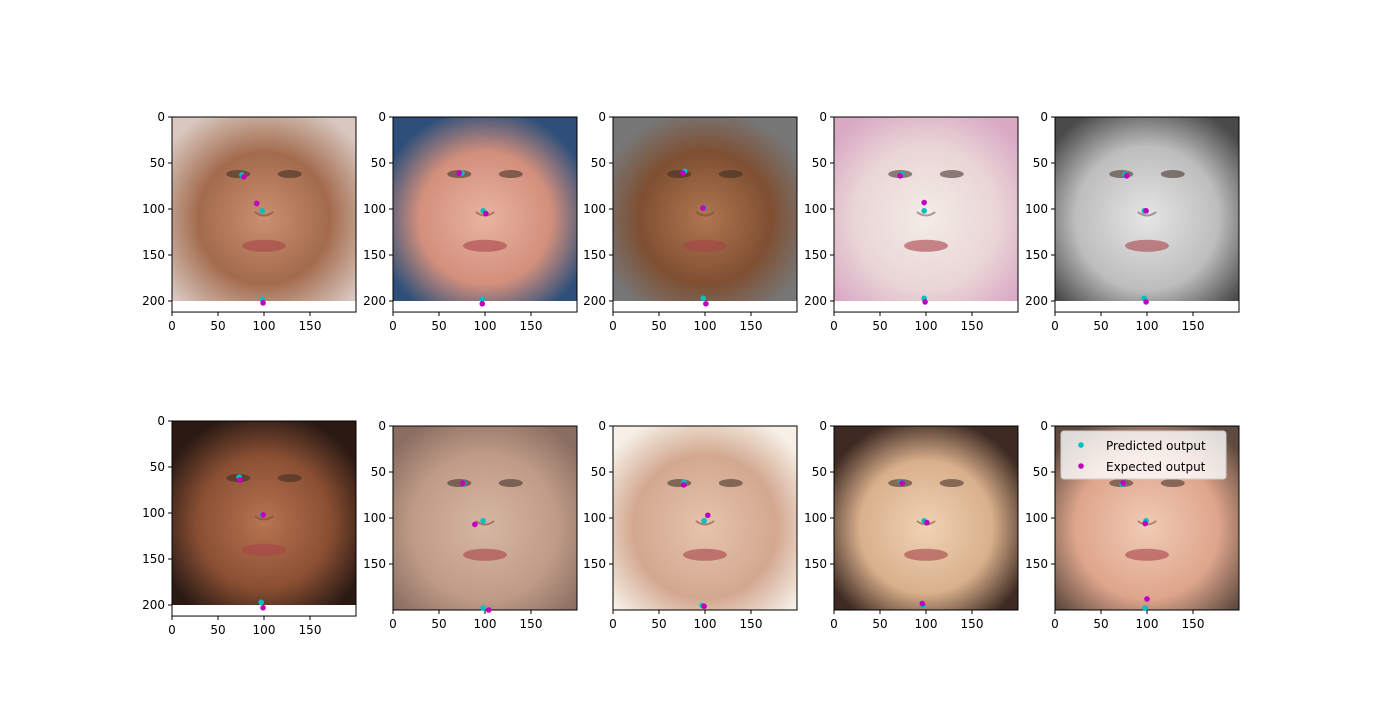  Describe the element at coordinates (1081, 445) in the screenshot. I see `legend-marker-predicted` at that location.